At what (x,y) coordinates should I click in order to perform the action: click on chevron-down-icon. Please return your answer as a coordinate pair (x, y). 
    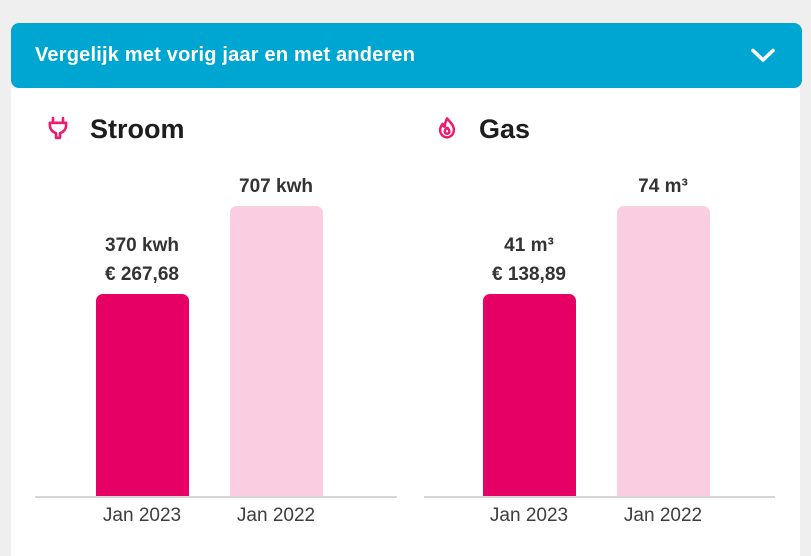
    Looking at the image, I should click on (763, 55).